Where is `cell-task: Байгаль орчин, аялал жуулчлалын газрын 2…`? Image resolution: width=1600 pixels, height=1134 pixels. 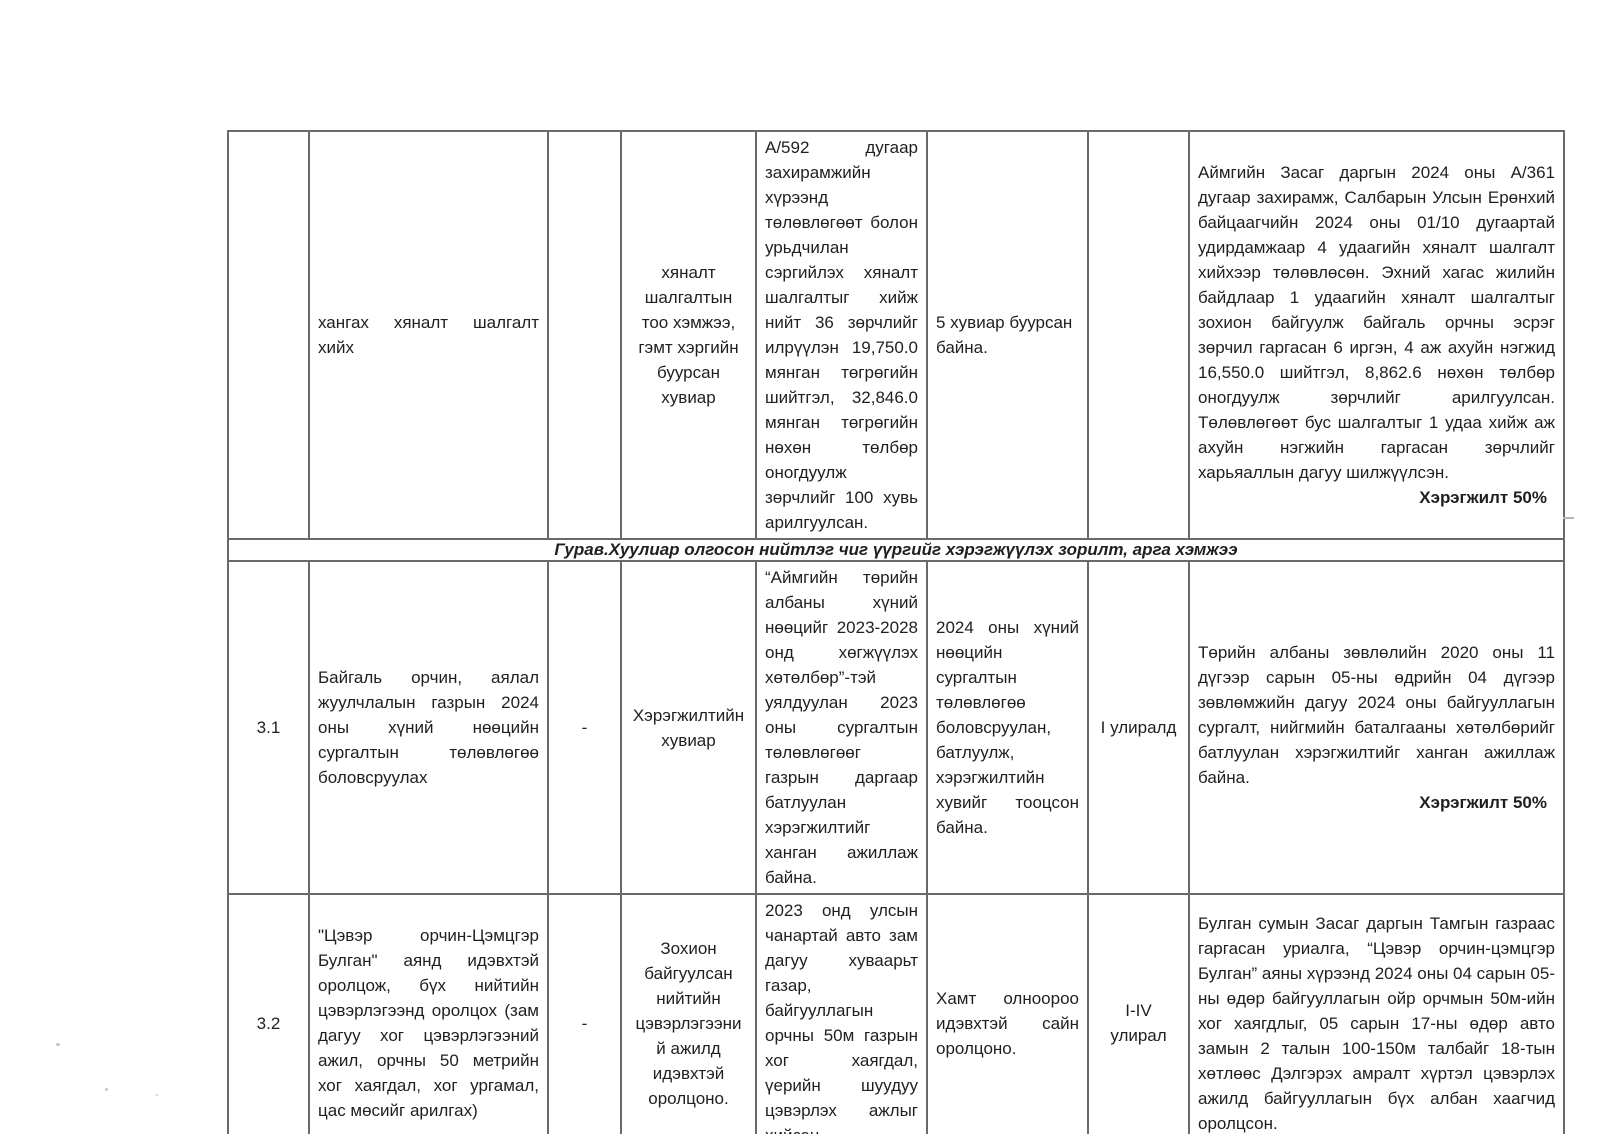 cell-task: Байгаль орчин, аялал жуулчлалын газрын 2… is located at coordinates (428, 727).